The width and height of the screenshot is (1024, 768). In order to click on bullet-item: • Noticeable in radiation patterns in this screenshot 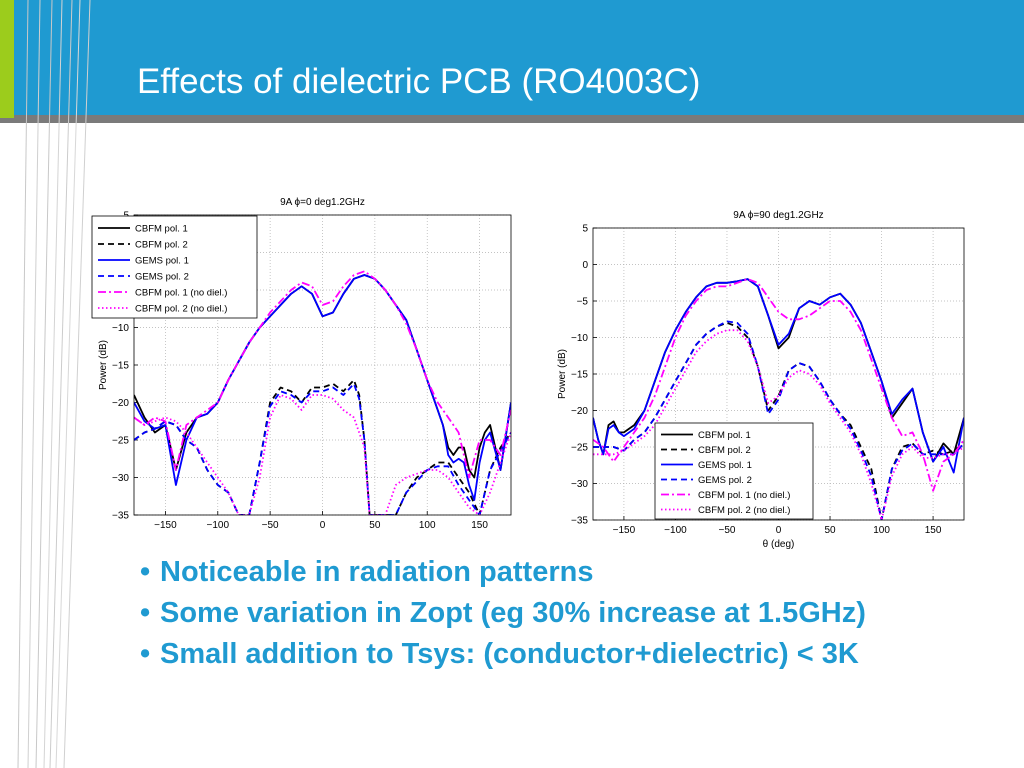, I will do `click(540, 572)`.